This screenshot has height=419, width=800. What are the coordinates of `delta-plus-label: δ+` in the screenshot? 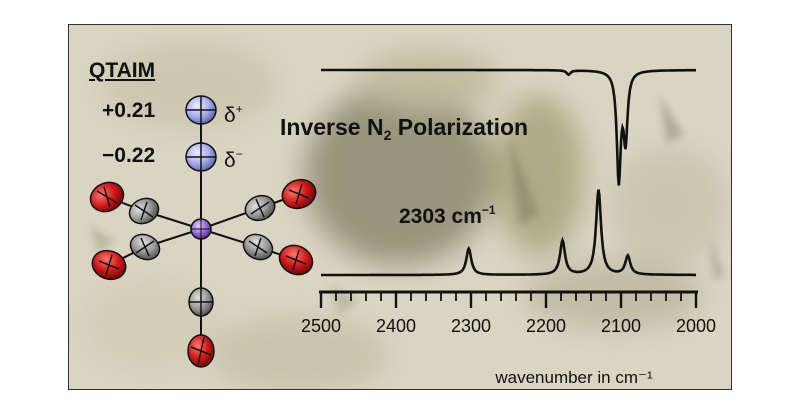 It's located at (233, 115).